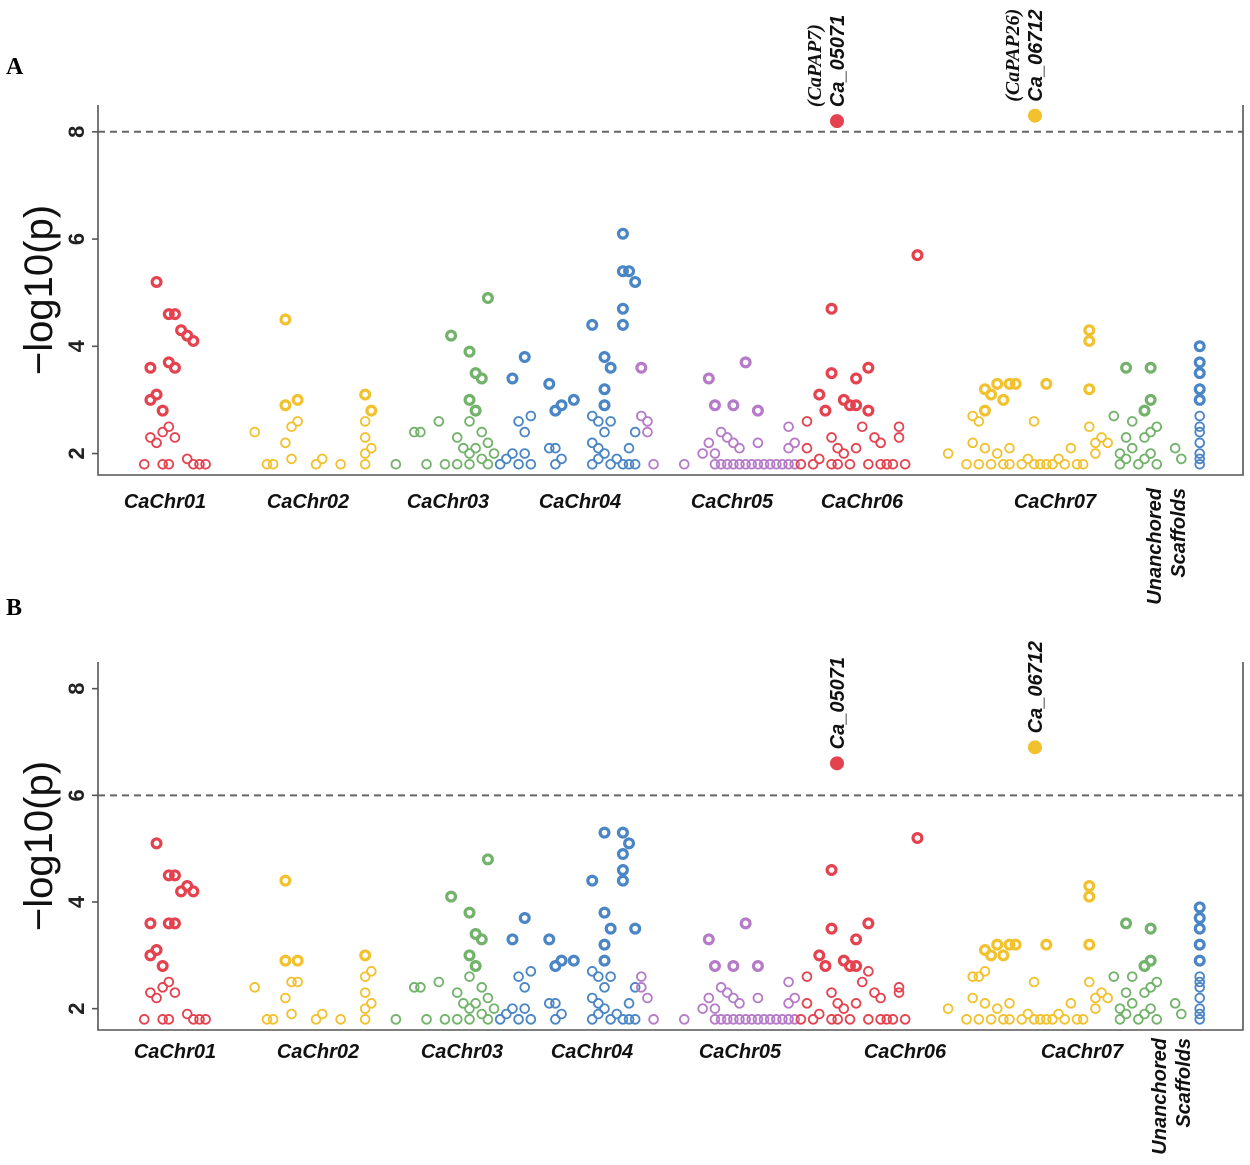  Describe the element at coordinates (448, 502) in the screenshot. I see `chromosome-label: CaChr03` at that location.